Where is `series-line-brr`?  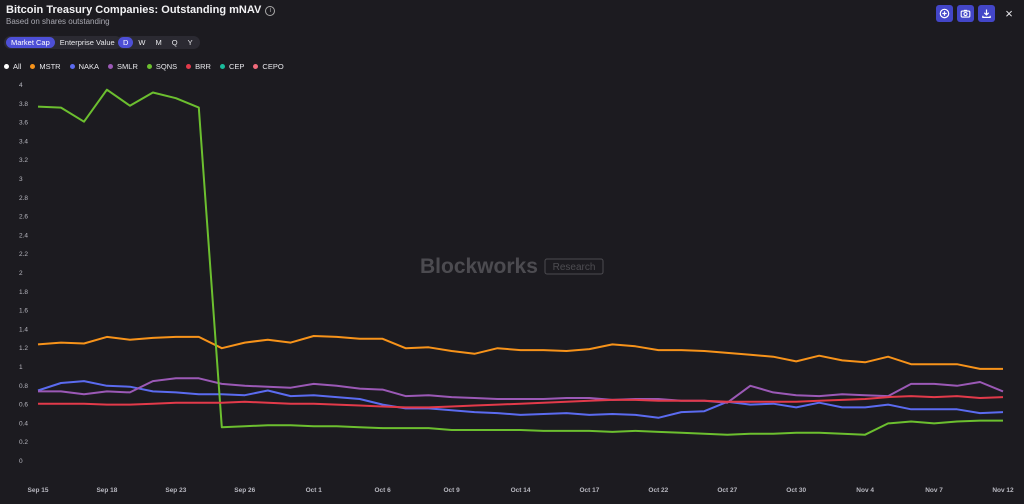 series-line-brr is located at coordinates (521, 402).